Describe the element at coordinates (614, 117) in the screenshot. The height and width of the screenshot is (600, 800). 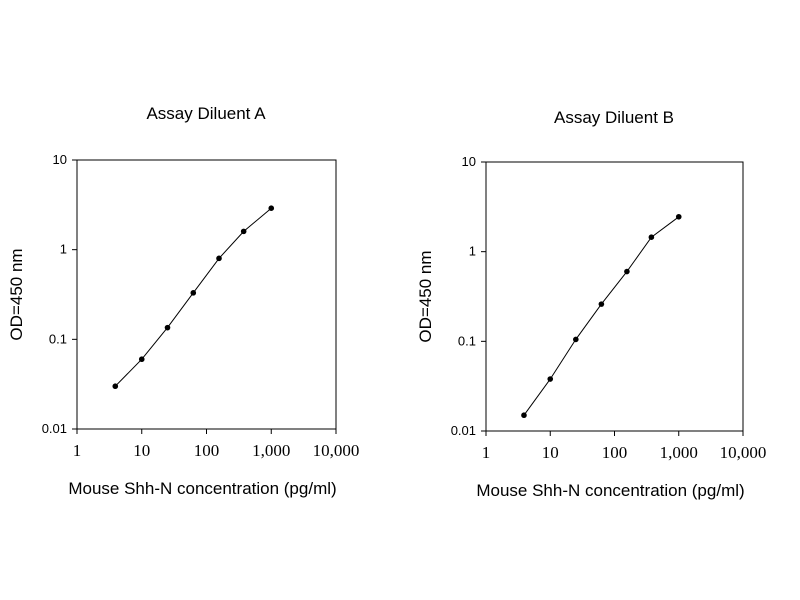
I see `chart-title: Assay Diluent B` at that location.